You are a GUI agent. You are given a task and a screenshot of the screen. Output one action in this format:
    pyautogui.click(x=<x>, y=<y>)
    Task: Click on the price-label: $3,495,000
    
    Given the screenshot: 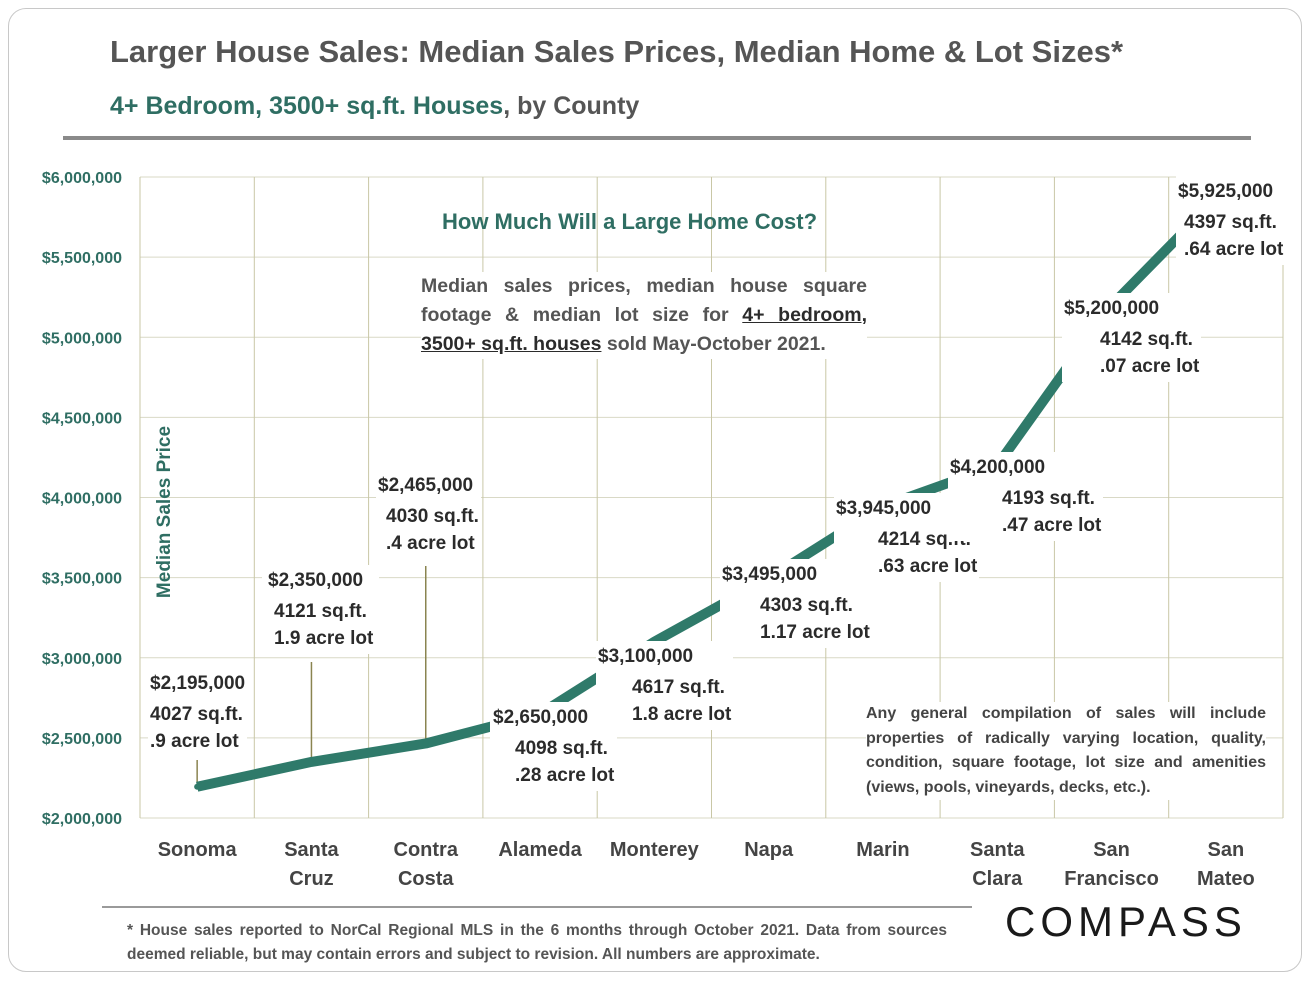 What is the action you would take?
    pyautogui.click(x=770, y=574)
    